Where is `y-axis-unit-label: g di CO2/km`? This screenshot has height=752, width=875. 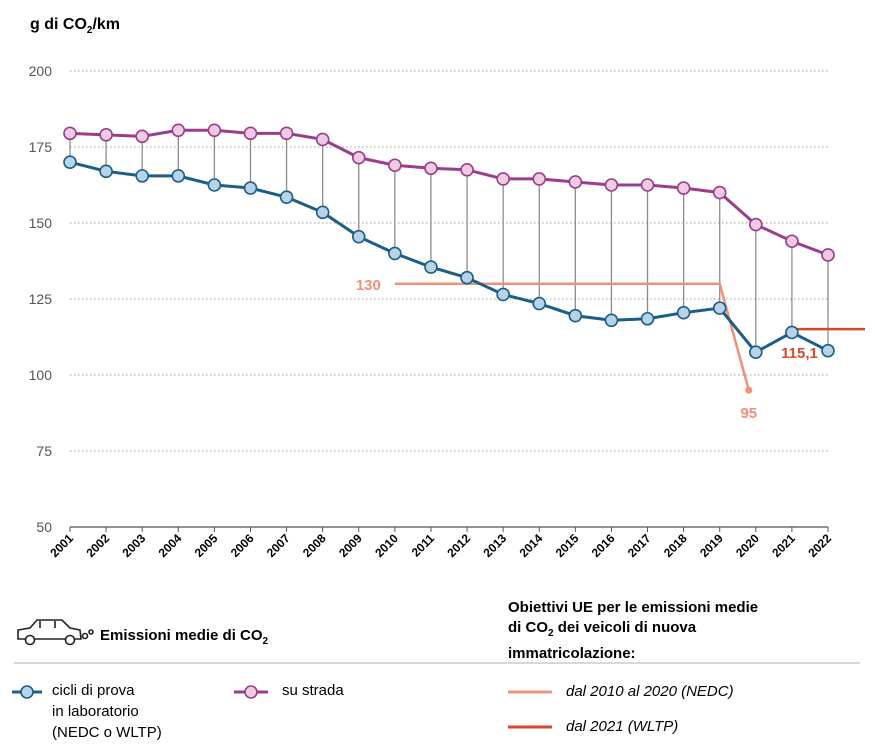
y-axis-unit-label: g di CO2/km is located at coordinates (75, 26).